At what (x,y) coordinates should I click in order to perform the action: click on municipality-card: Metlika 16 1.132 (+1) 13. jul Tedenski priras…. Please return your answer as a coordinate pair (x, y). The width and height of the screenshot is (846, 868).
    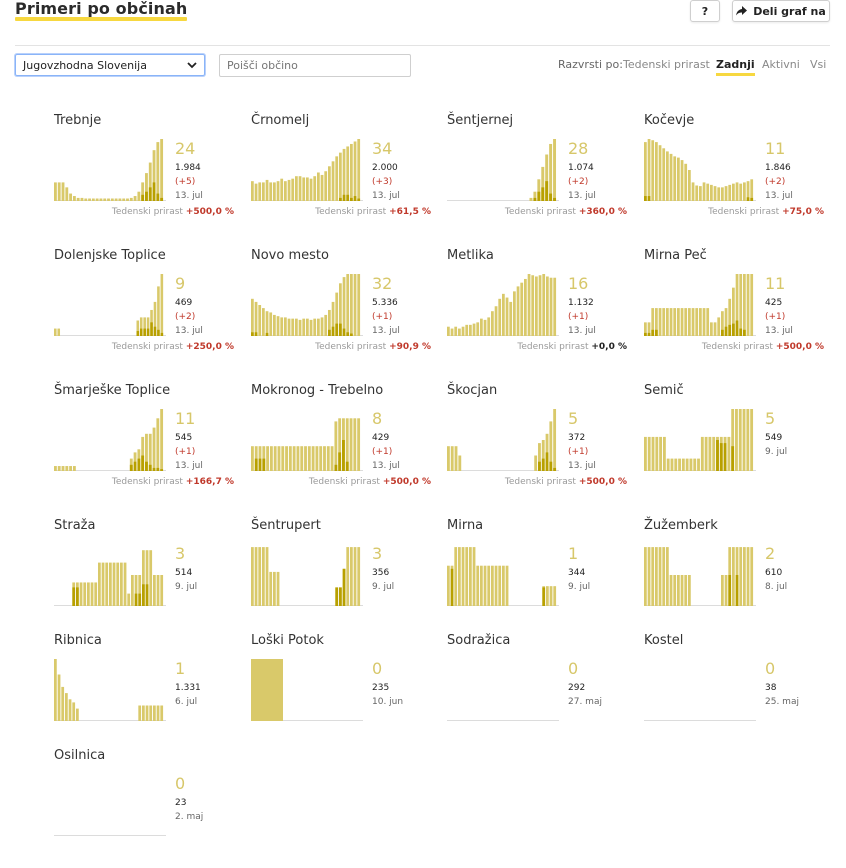
    Looking at the image, I should click on (537, 308).